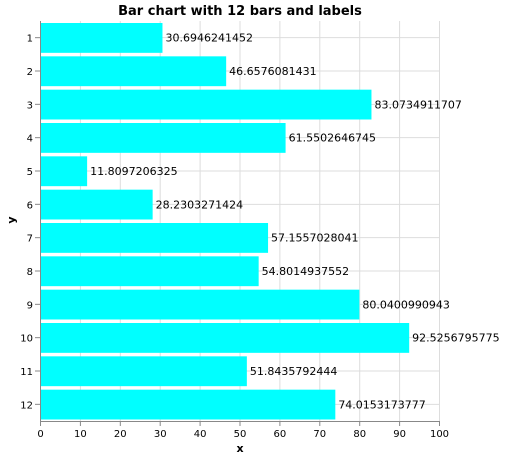 This screenshot has width=506, height=459. What do you see at coordinates (405, 304) in the screenshot?
I see `bar-value-label: 80.0400990943` at bounding box center [405, 304].